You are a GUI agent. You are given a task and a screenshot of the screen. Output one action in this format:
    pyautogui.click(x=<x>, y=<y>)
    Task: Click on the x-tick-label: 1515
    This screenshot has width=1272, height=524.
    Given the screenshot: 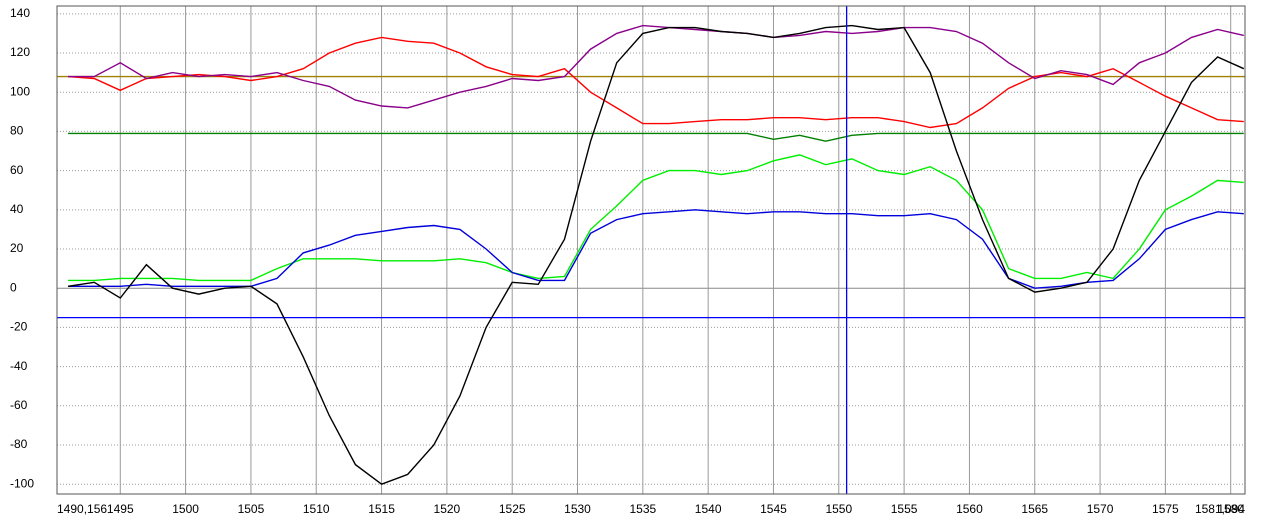 What is the action you would take?
    pyautogui.click(x=381, y=509)
    